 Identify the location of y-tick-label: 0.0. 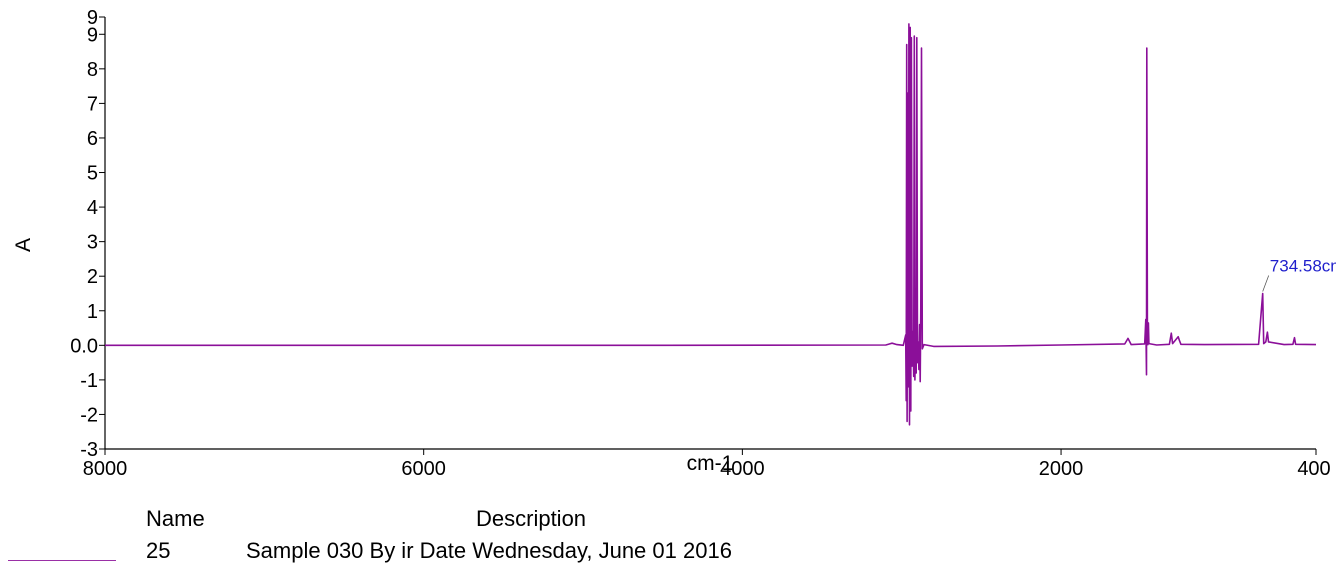
(84, 346).